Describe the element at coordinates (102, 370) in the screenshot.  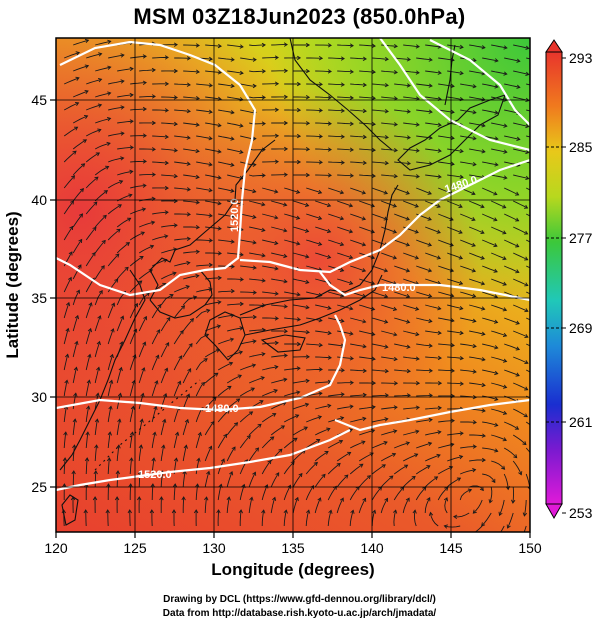
I see `china-coast` at that location.